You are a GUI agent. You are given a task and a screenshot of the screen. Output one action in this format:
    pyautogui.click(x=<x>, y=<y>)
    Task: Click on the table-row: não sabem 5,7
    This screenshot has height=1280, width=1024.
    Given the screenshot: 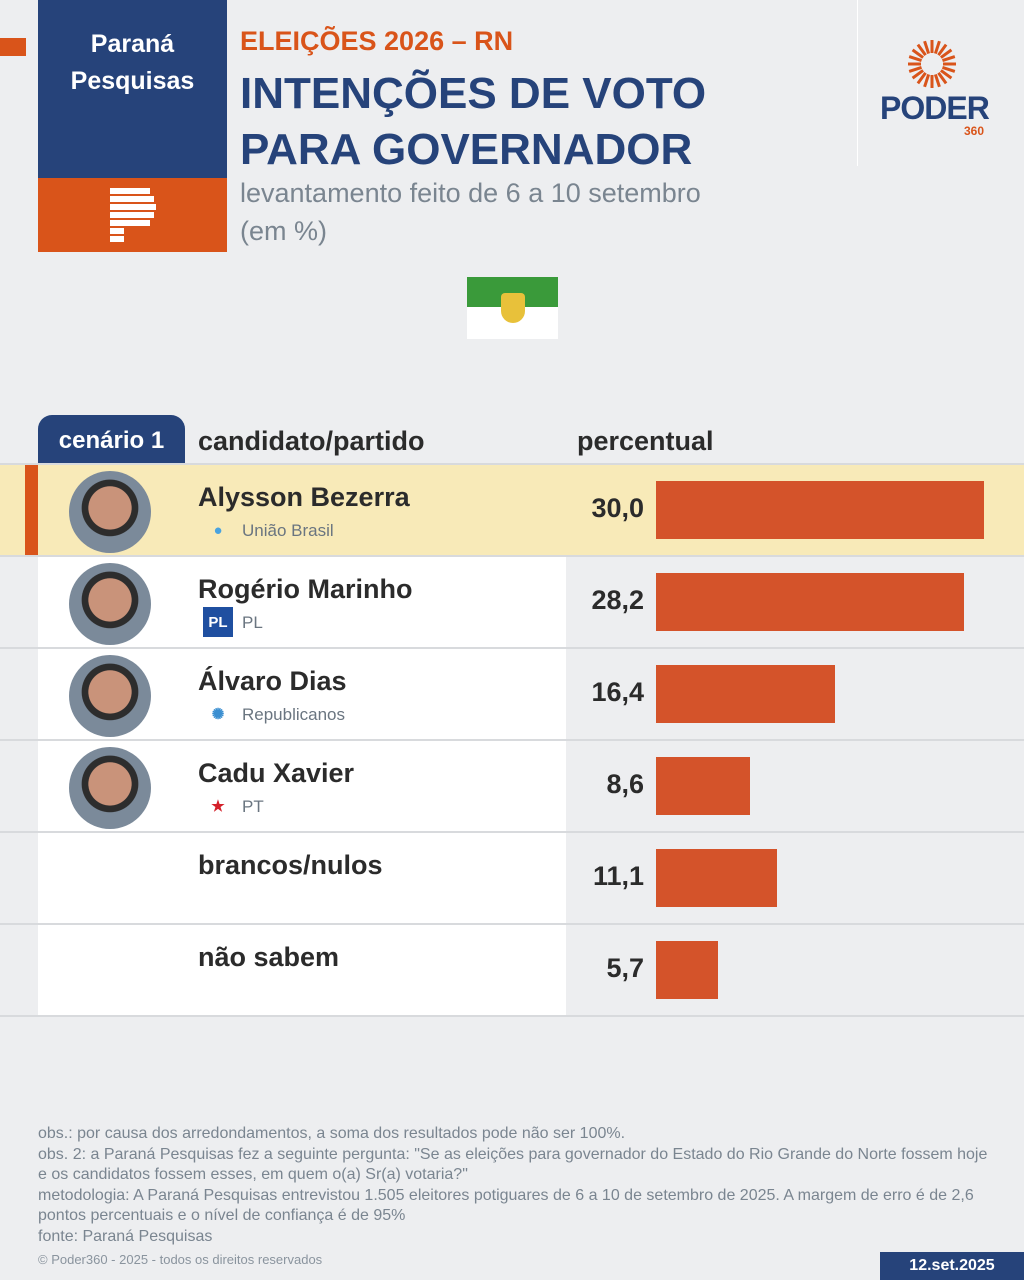 What is the action you would take?
    pyautogui.click(x=512, y=971)
    